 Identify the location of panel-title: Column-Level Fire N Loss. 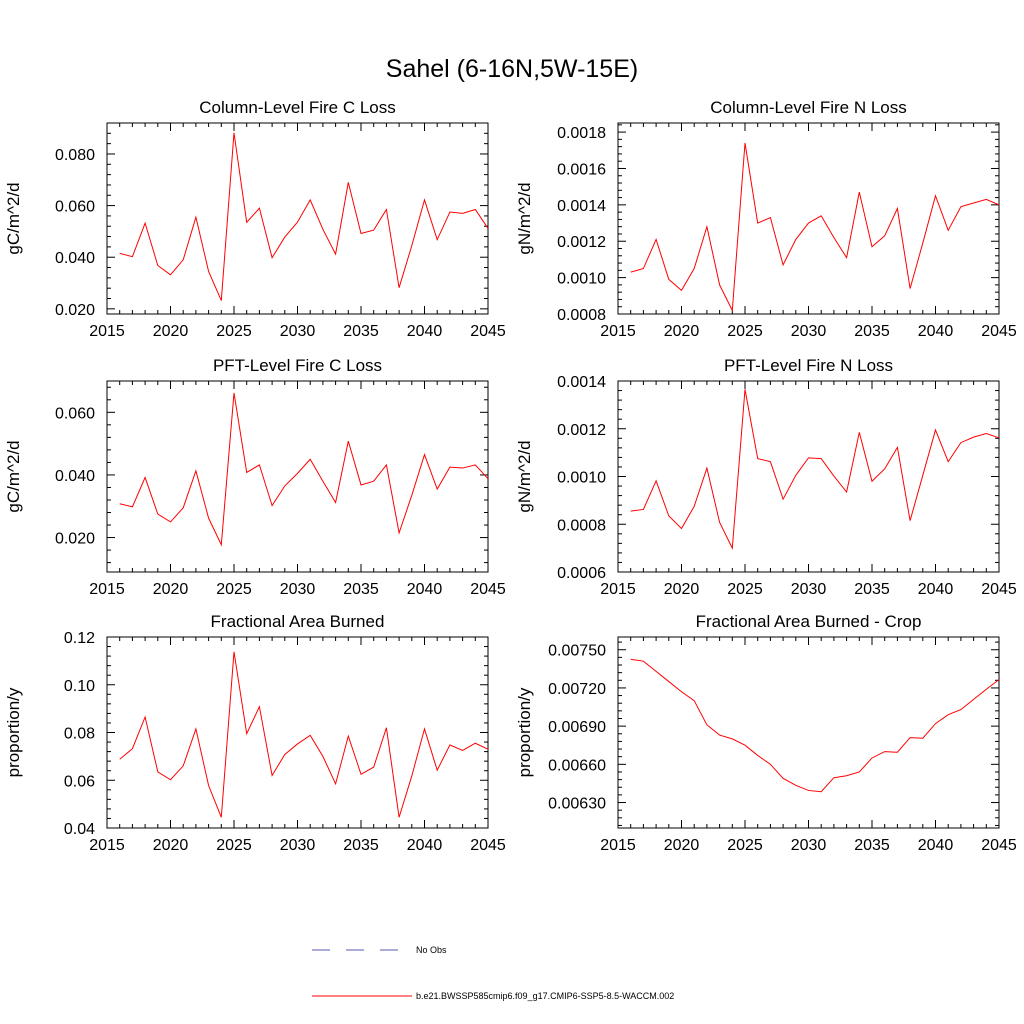
(808, 107).